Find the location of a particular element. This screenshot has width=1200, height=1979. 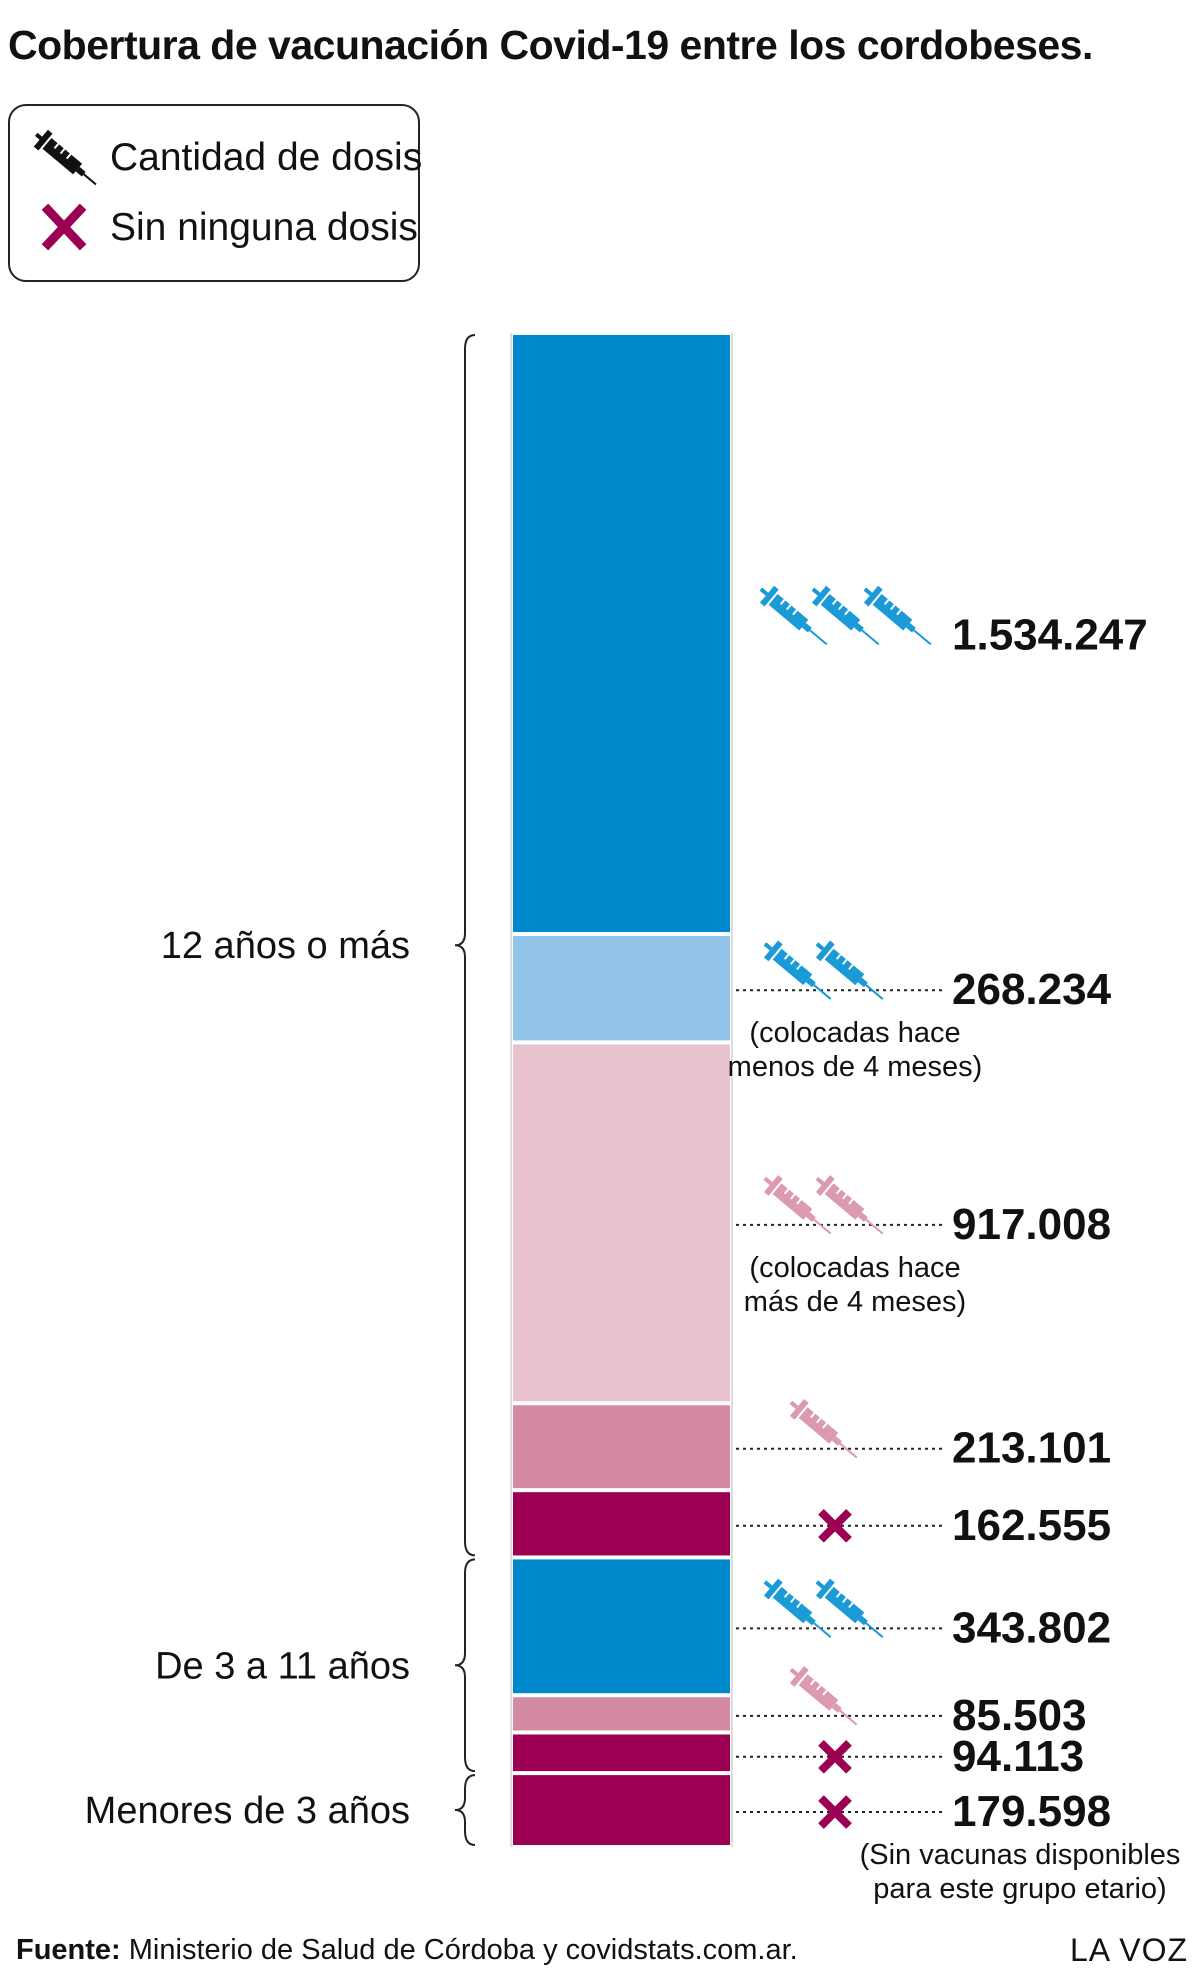

legend-label-no-dose: Sin ninguna dosis is located at coordinates (264, 227).